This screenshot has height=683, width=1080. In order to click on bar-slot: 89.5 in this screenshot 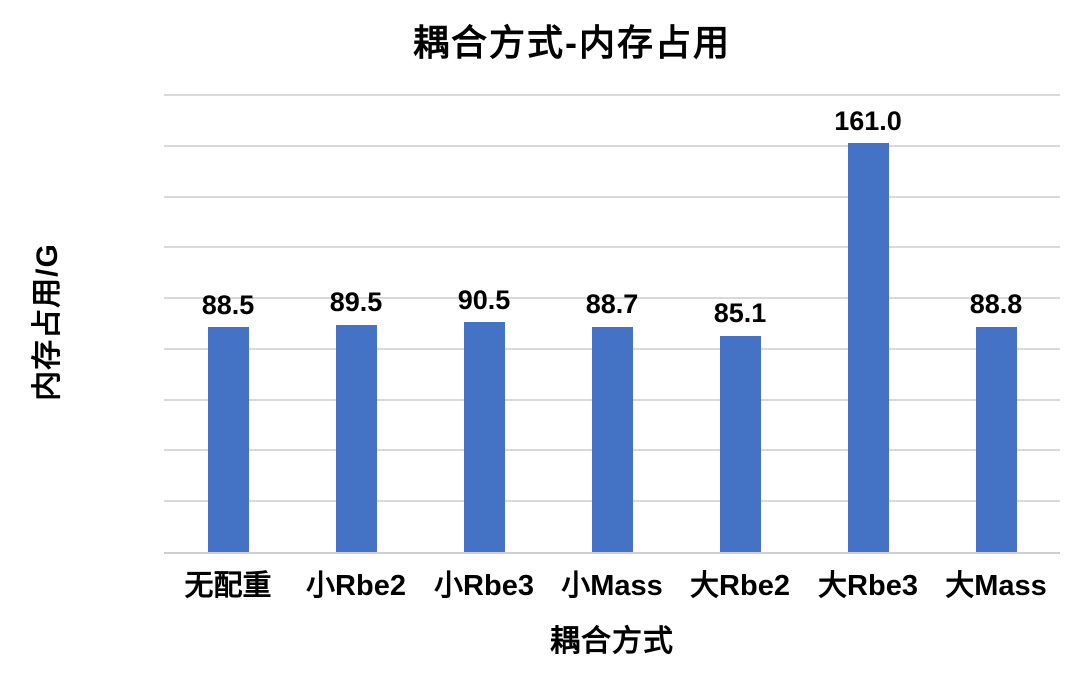, I will do `click(356, 323)`.